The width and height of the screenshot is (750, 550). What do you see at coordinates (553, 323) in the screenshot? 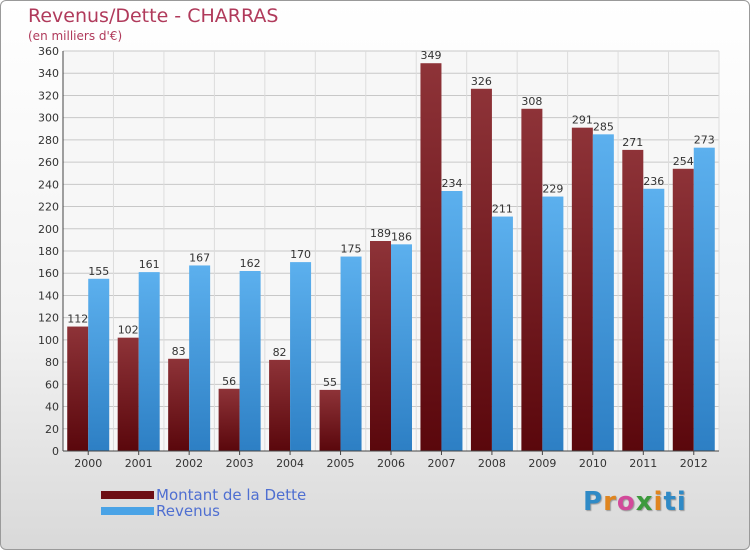
I see `bar-revenus-2009` at bounding box center [553, 323].